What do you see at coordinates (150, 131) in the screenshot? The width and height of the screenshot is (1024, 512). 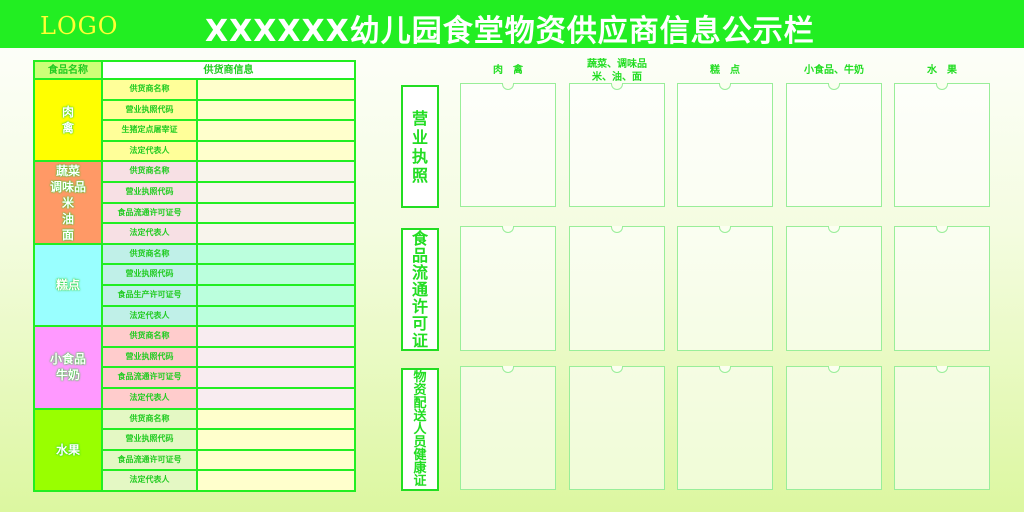 I see `field-label: 生猪定点屠宰证` at bounding box center [150, 131].